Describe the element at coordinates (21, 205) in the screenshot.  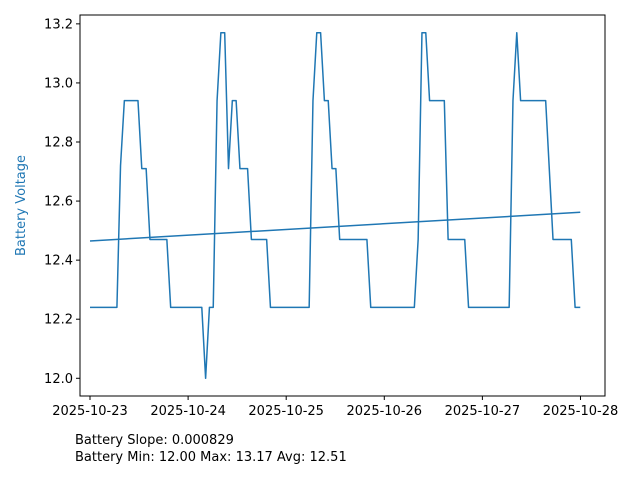
I see `y-axis-label: Battery Voltage` at that location.